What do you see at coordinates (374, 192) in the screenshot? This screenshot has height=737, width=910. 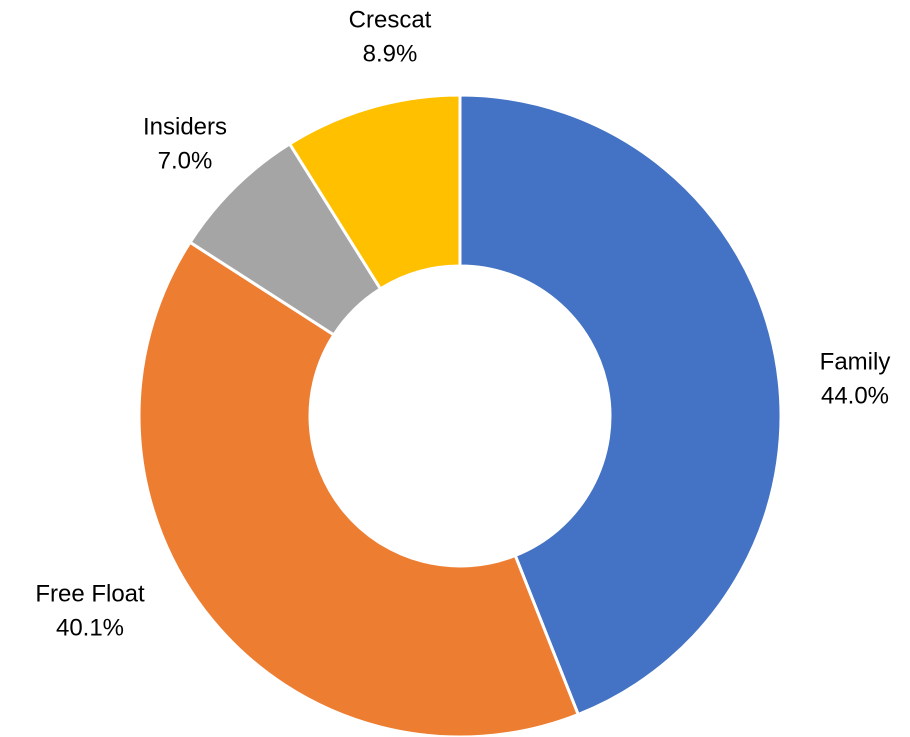 I see `slice` at bounding box center [374, 192].